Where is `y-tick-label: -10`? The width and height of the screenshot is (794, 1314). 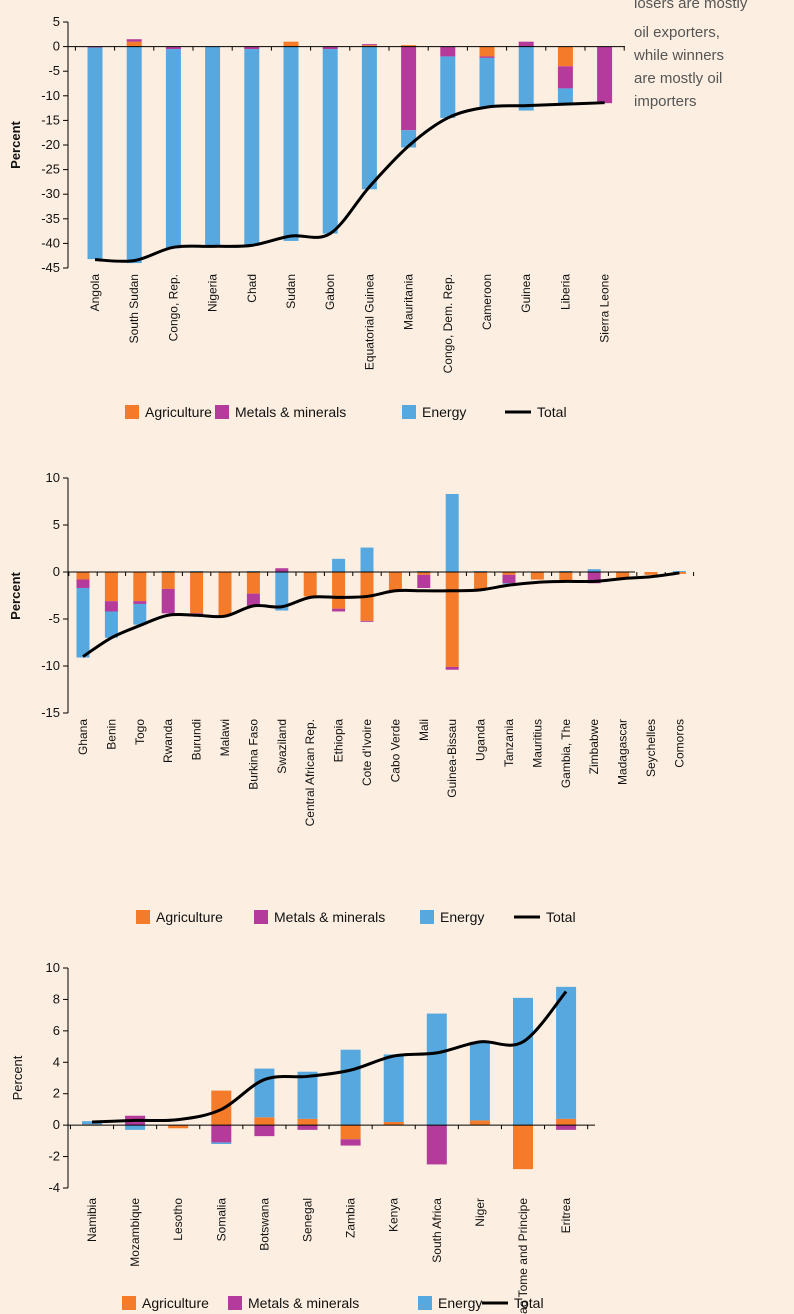 y-tick-label: -10 is located at coordinates (50, 665).